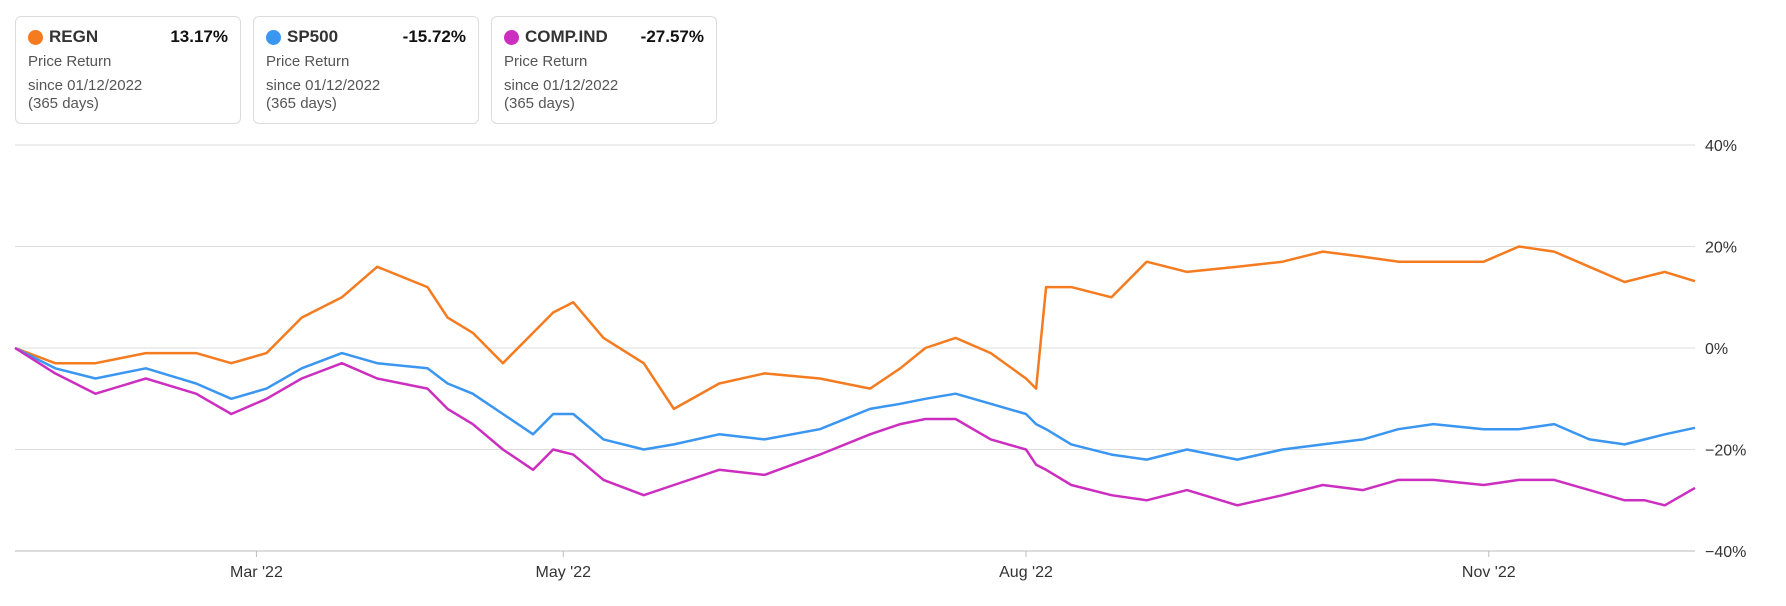 The image size is (1786, 606). Describe the element at coordinates (1716, 349) in the screenshot. I see `y-tick-label: 0%` at that location.